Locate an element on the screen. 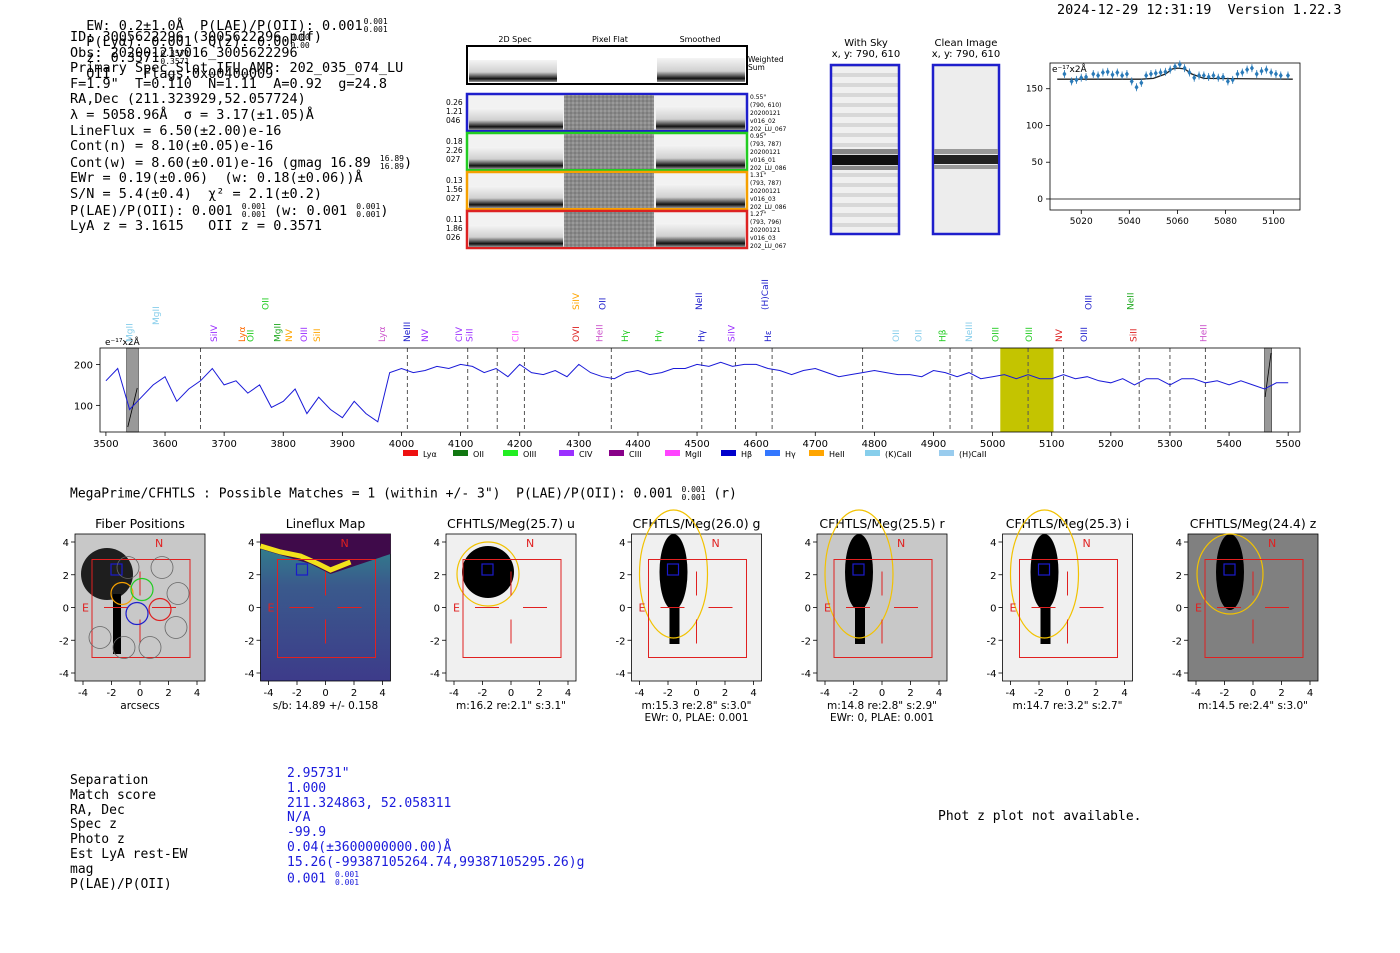 Image resolution: width=1400 pixels, height=953 pixels. info-line: S/N = 5.4(±0.4) χ² = 2.1(±0.2) is located at coordinates (196, 193).